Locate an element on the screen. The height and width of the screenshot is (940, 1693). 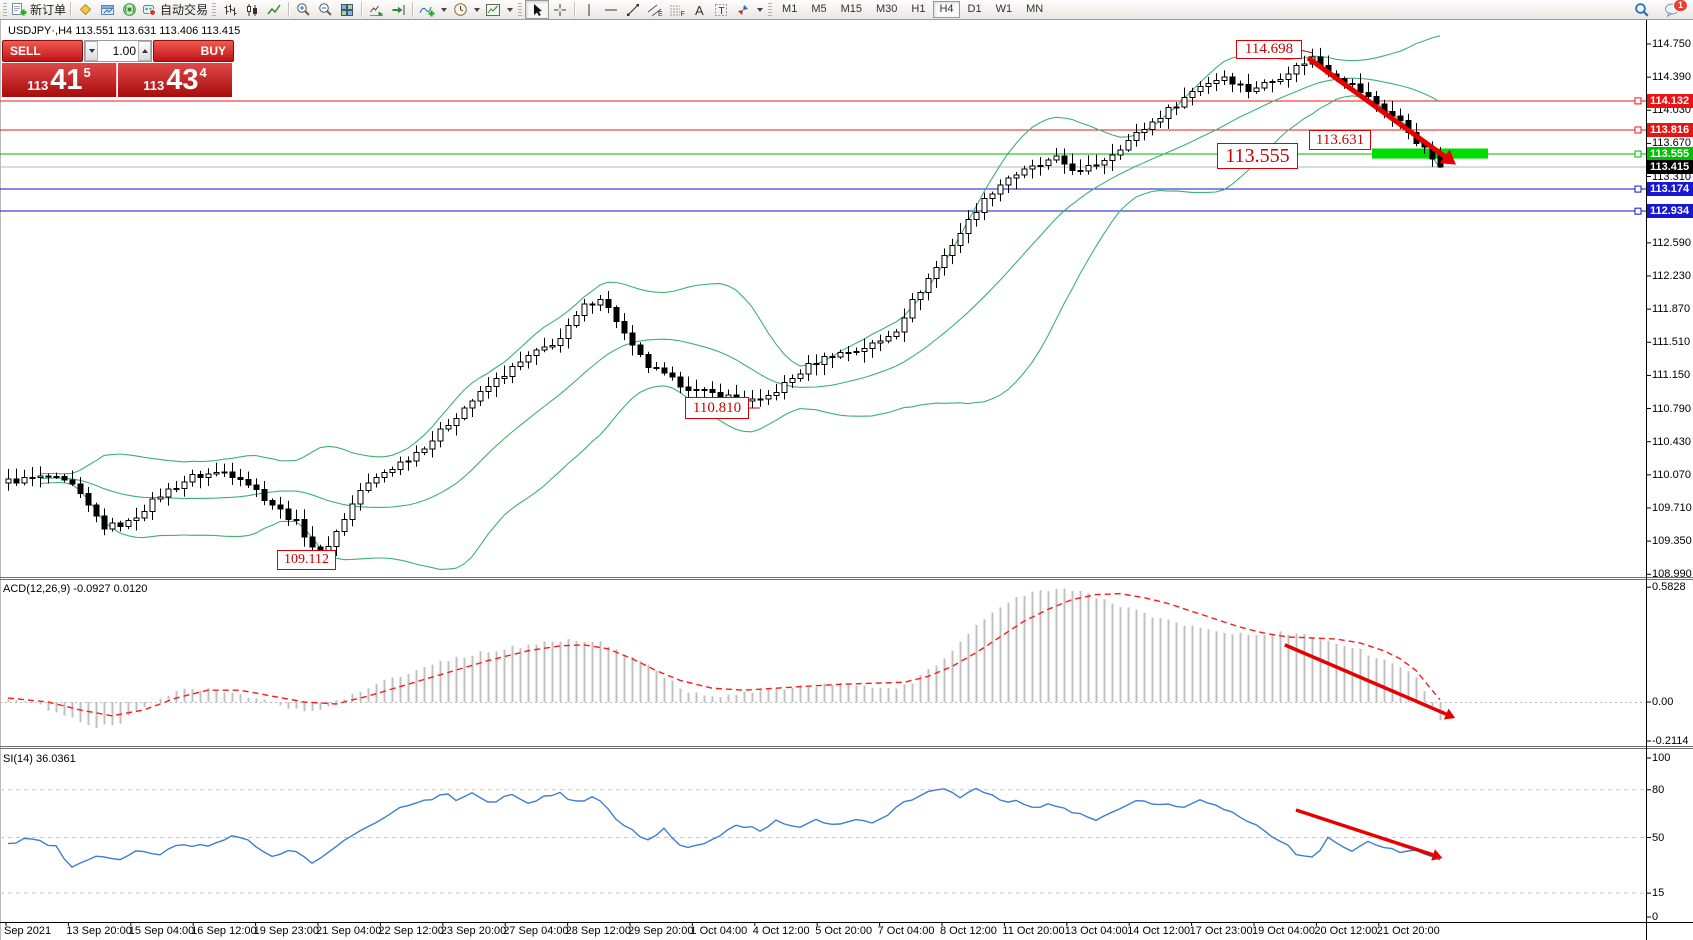
sell-price-button: 113 41 5 is located at coordinates (59, 80).